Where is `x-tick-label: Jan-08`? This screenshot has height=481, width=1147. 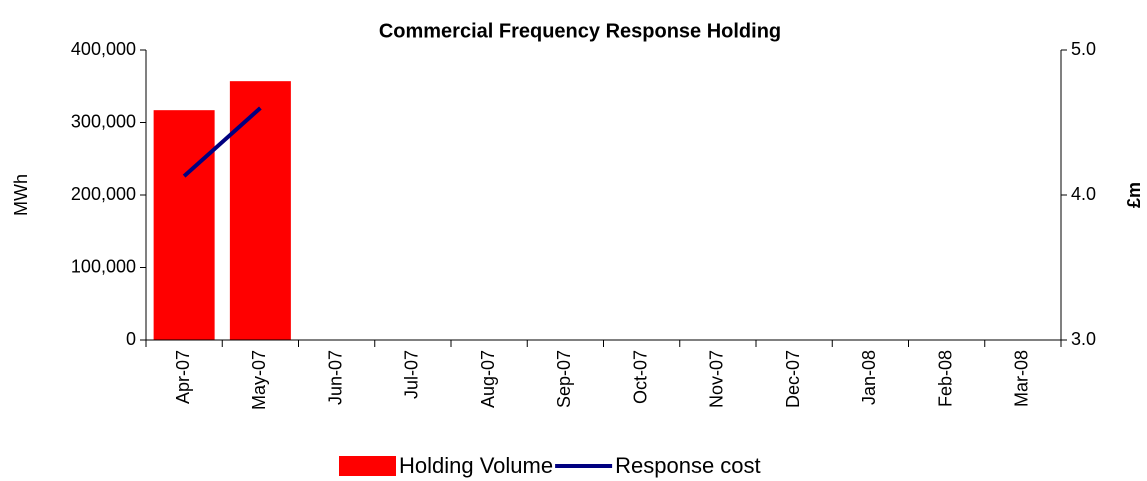 x-tick-label: Jan-08 is located at coordinates (869, 377).